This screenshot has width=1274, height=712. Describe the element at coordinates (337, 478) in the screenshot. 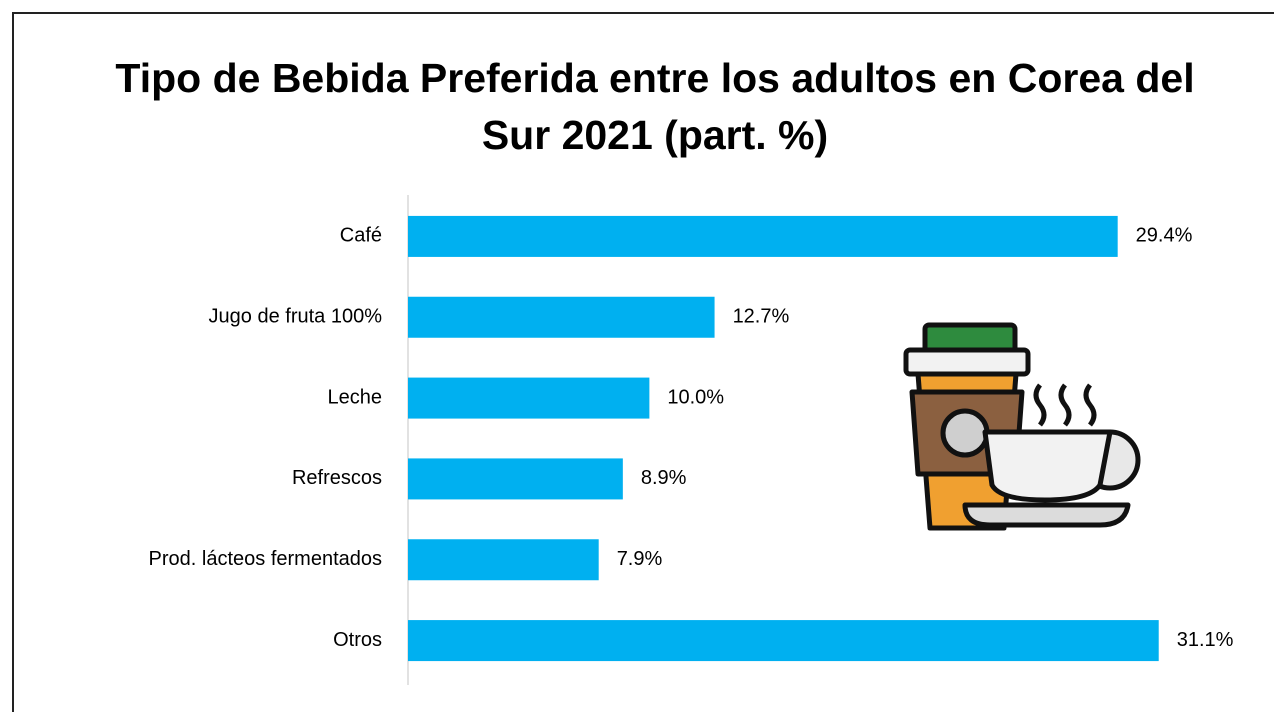

I see `category-label: Refrescos` at that location.